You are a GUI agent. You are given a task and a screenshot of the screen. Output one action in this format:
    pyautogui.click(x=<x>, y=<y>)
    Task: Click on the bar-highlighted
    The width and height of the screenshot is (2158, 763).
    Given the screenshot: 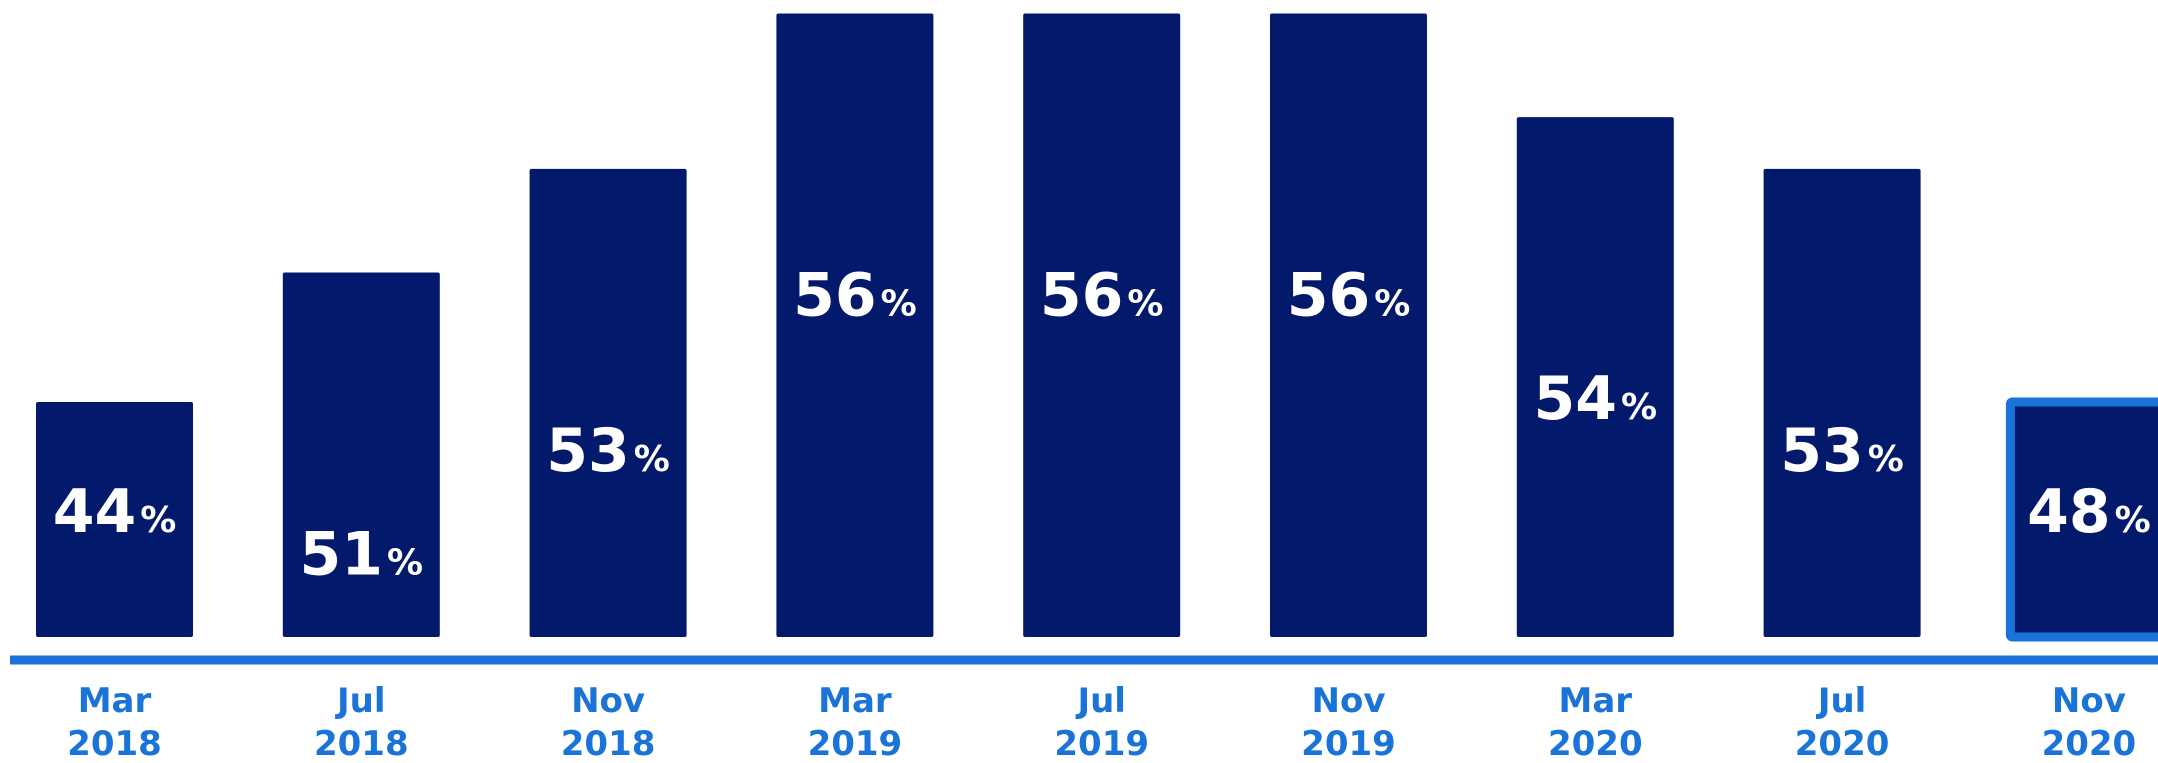 What is the action you would take?
    pyautogui.click(x=2081, y=519)
    